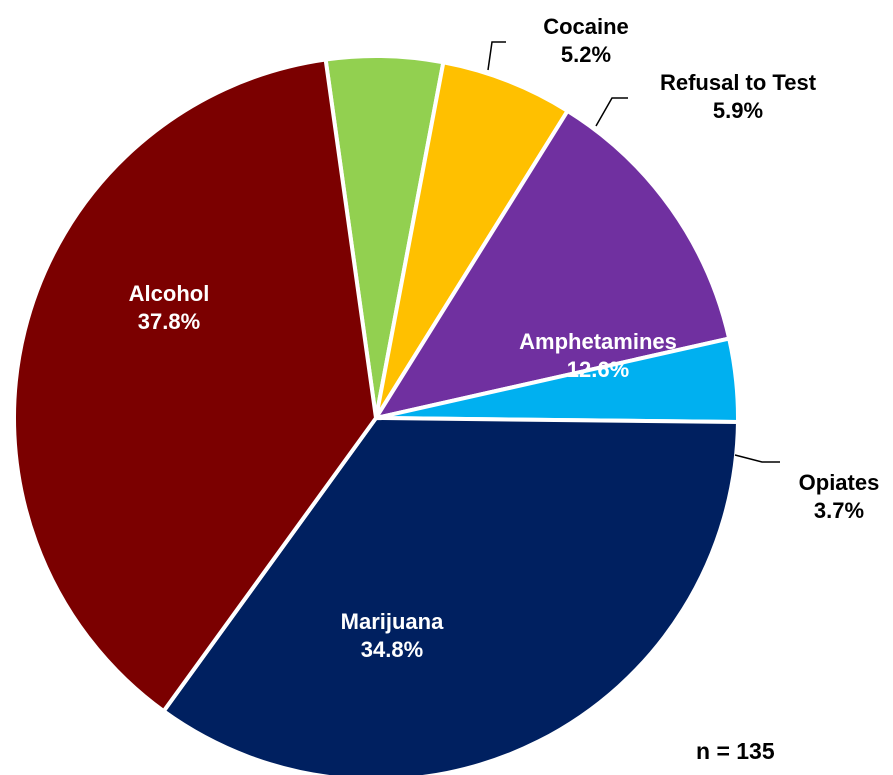  I want to click on slice-value-opiates: 3.7%, so click(839, 510).